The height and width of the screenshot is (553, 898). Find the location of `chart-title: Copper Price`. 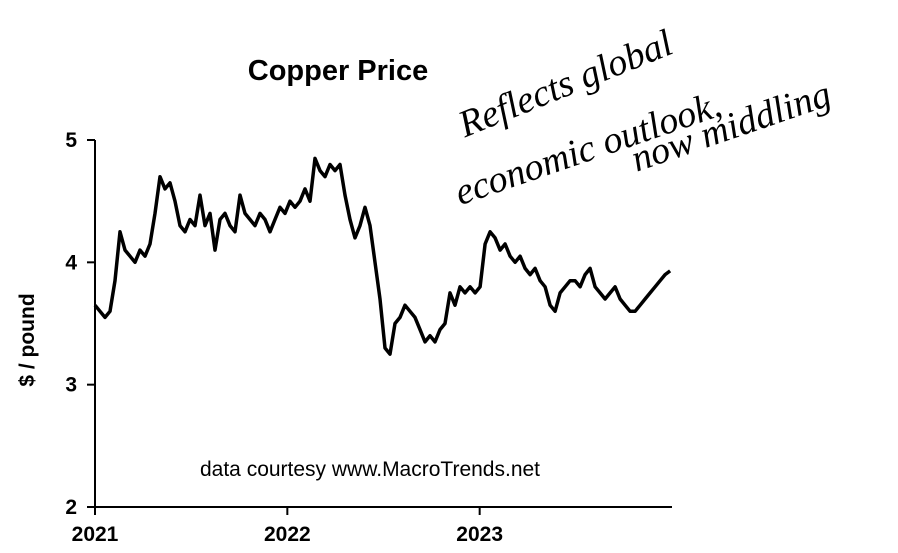

chart-title: Copper Price is located at coordinates (338, 71).